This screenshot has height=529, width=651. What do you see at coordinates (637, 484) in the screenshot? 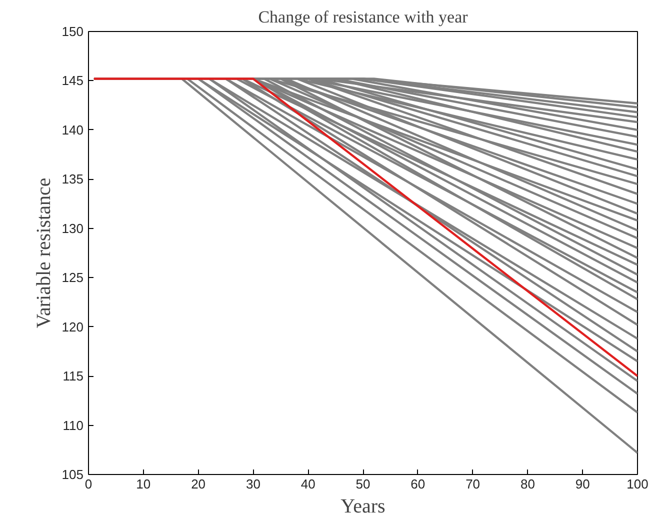
I see `x-tick-label: 100` at bounding box center [637, 484].